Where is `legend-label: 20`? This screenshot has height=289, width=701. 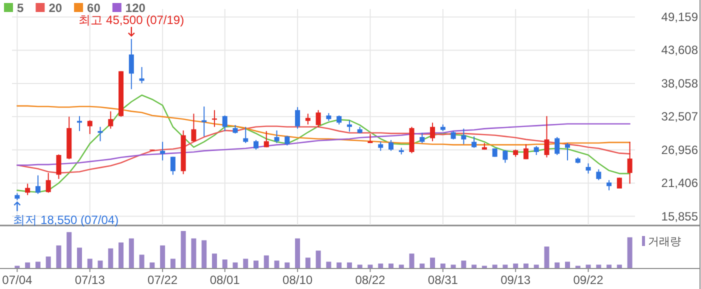
legend-label: 20 is located at coordinates (55, 8).